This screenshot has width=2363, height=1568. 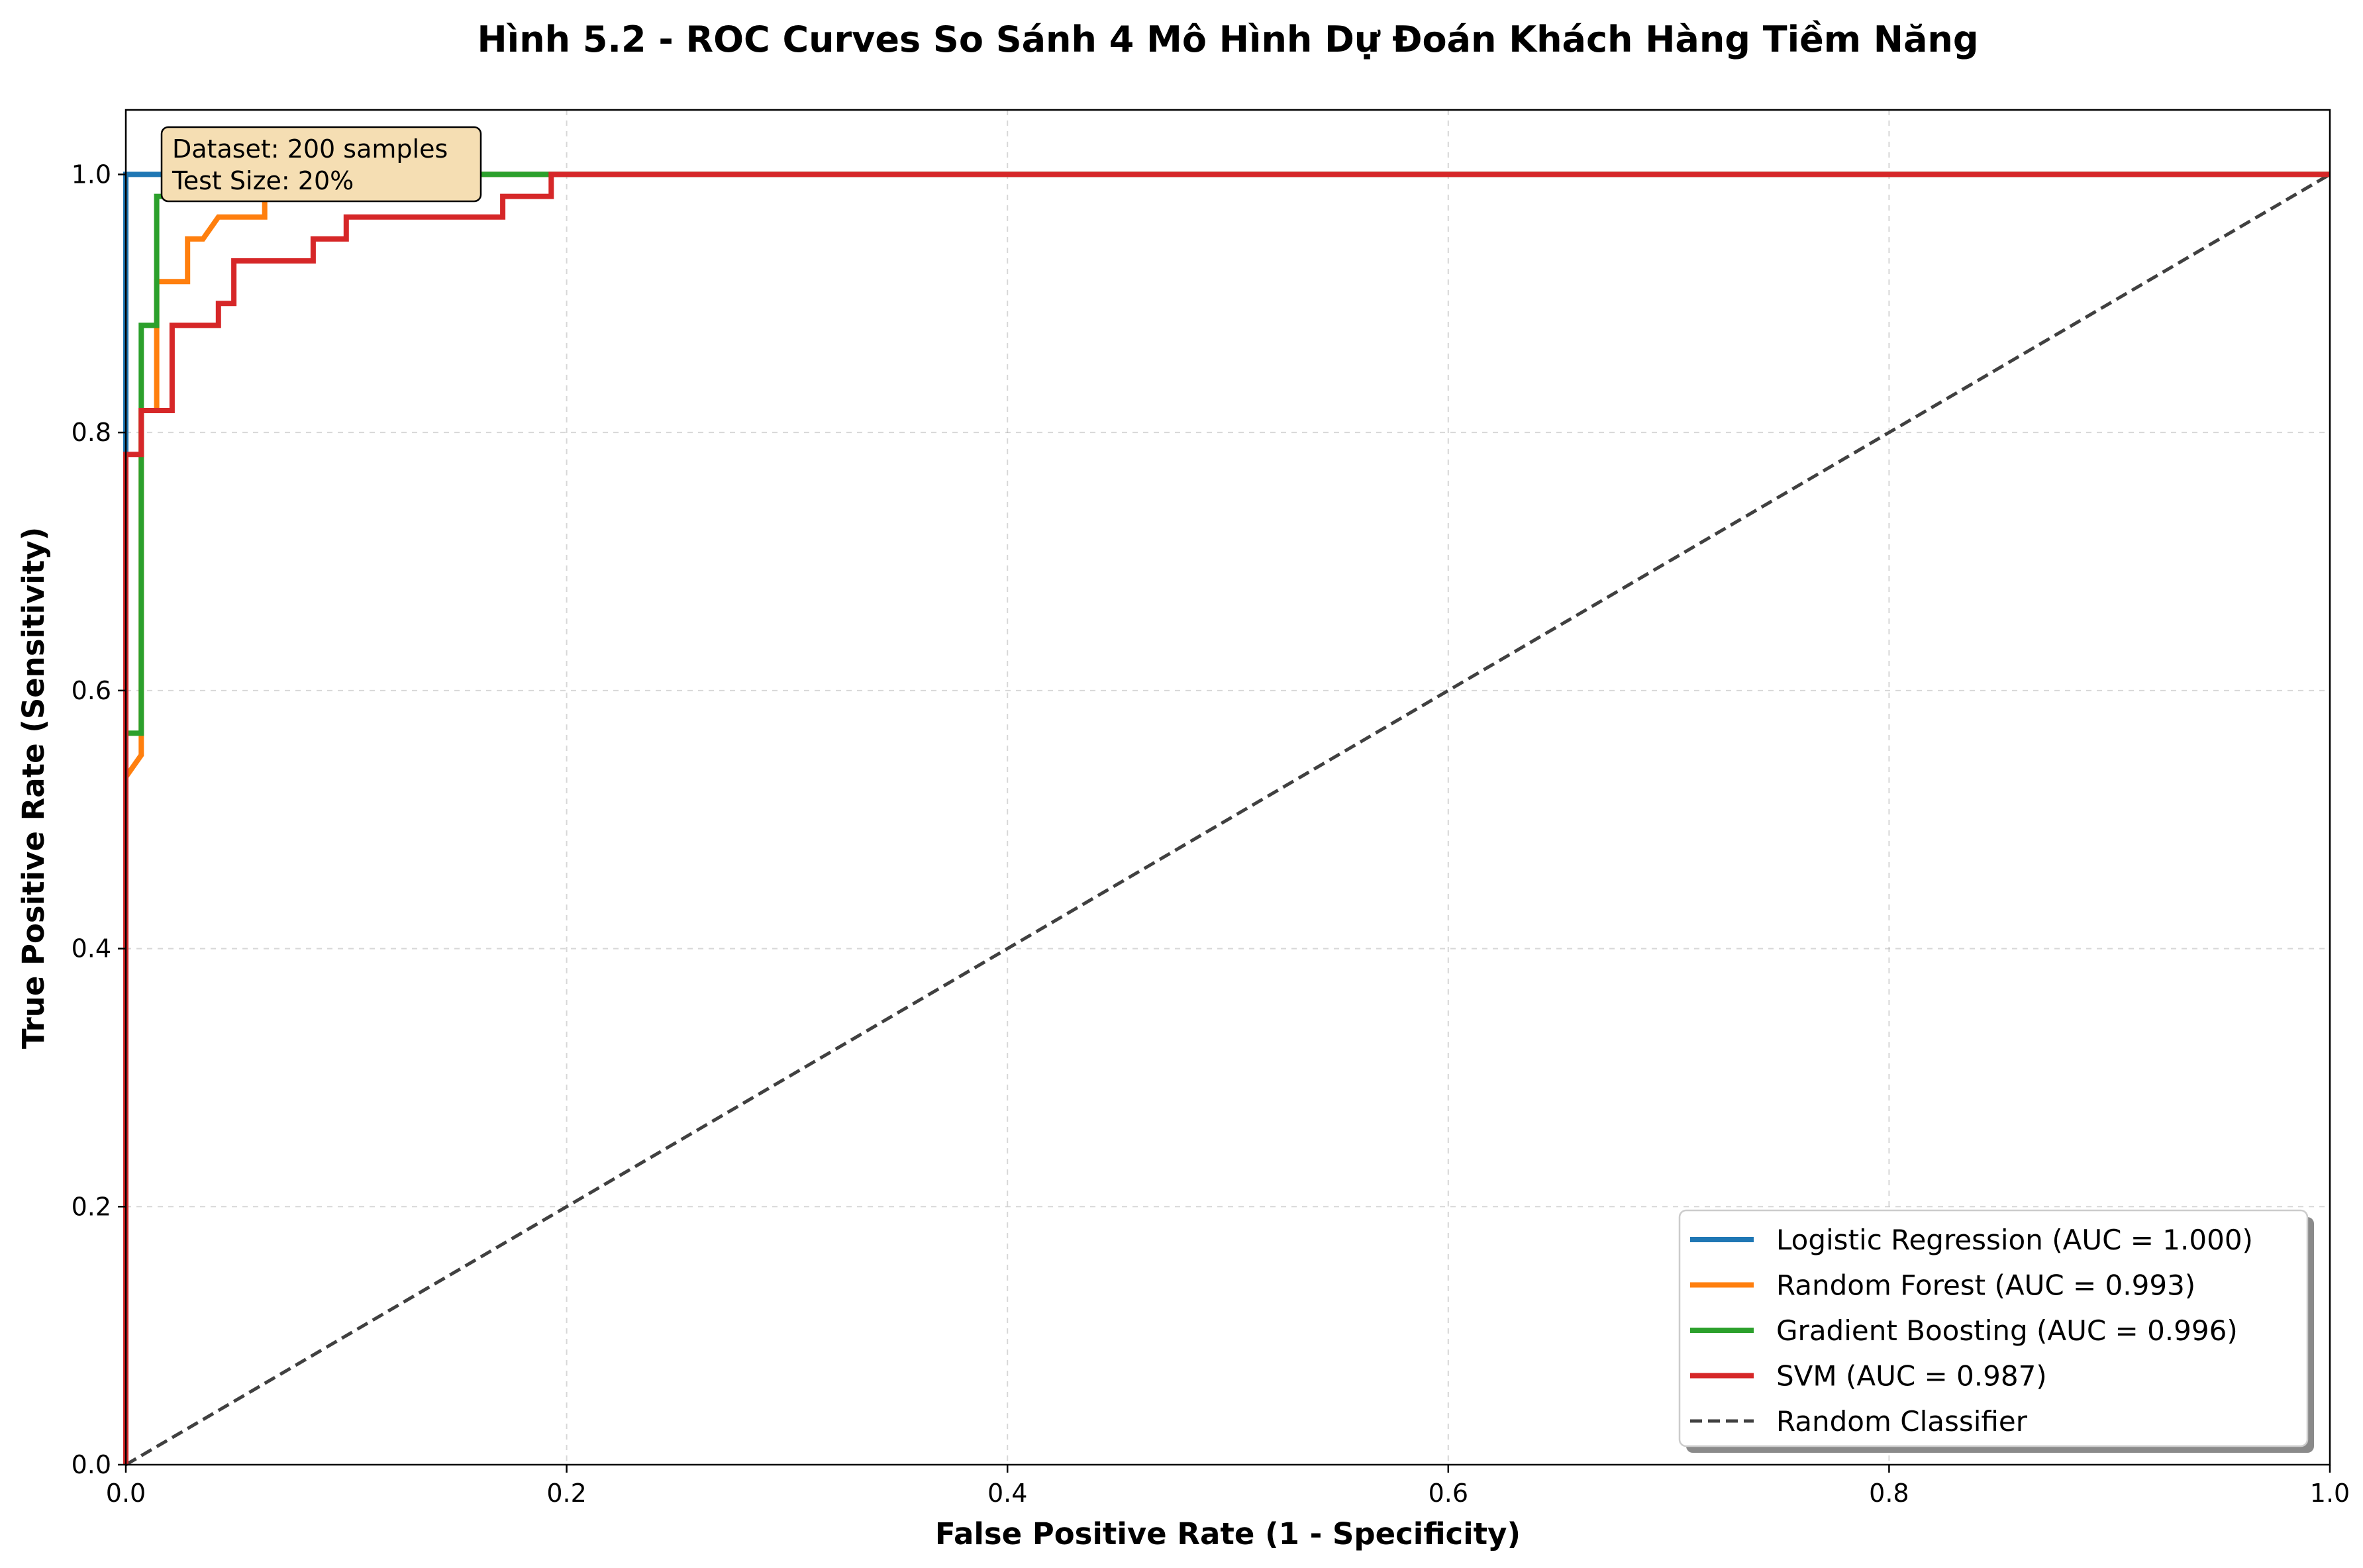 I want to click on annotation-background, so click(x=321, y=164).